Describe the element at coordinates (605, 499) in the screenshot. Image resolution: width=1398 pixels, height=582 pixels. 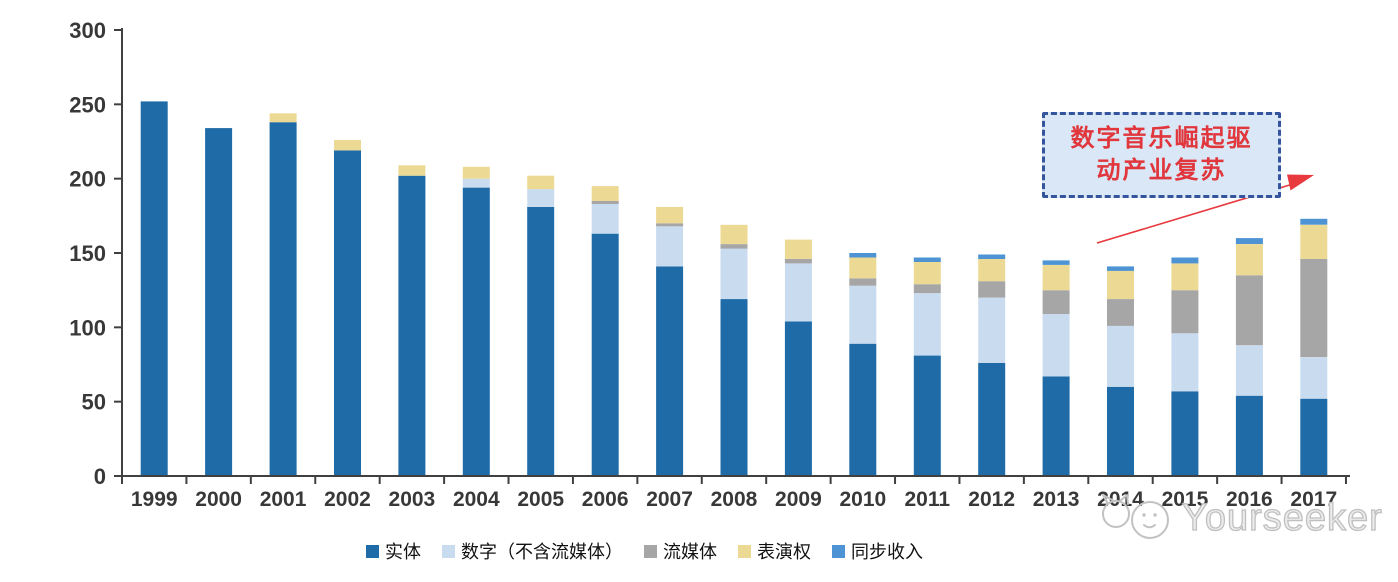
I see `x-tick-label: 2006` at that location.